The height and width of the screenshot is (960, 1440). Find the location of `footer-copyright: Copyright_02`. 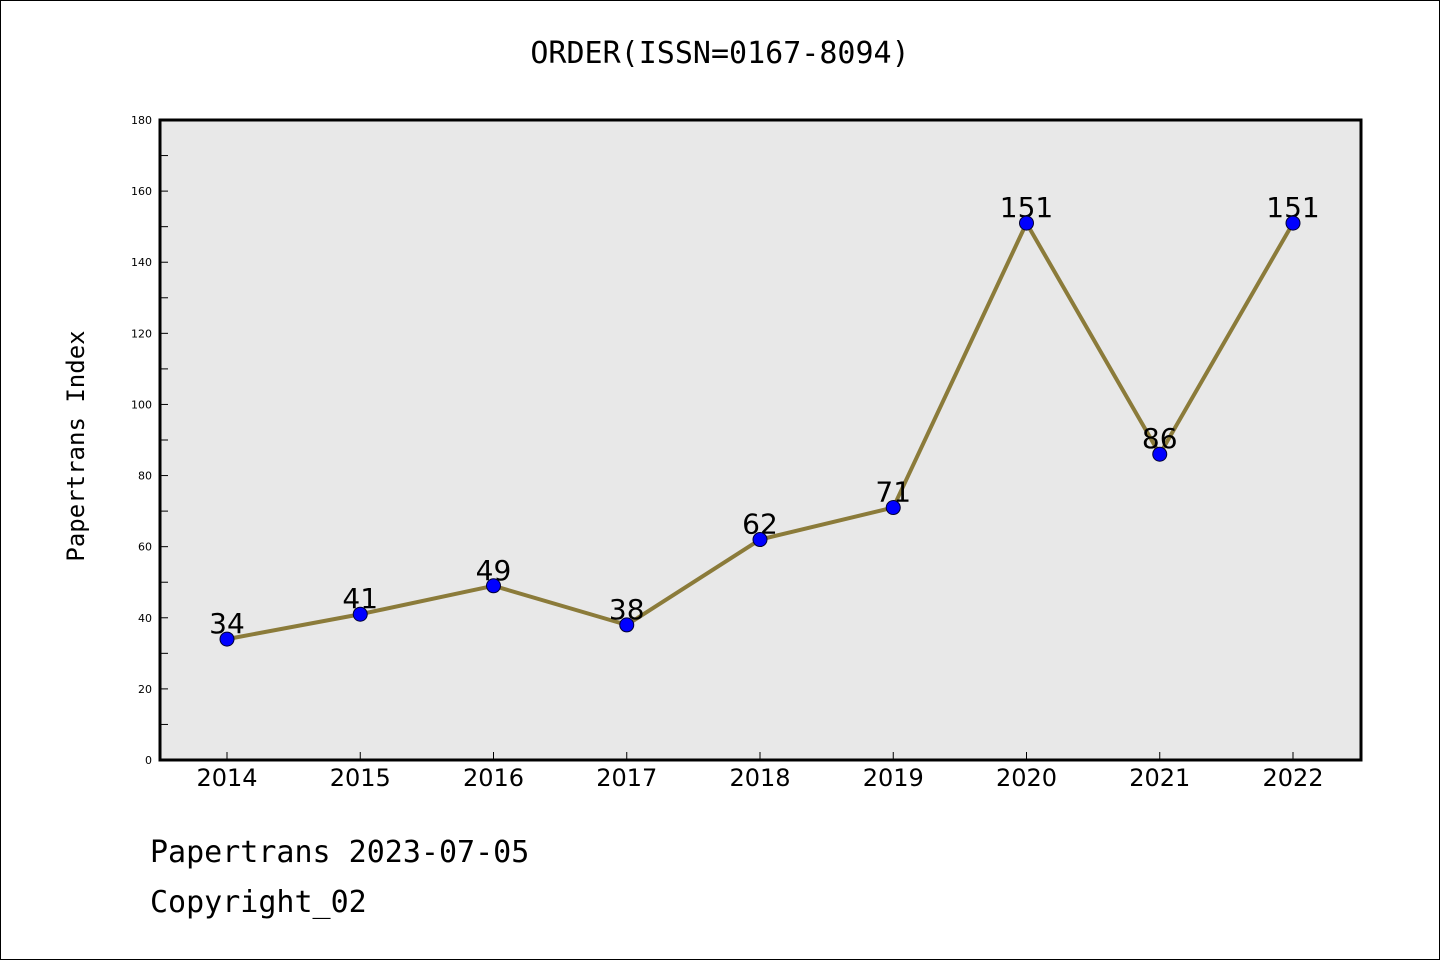

footer-copyright: Copyright_02 is located at coordinates (258, 902).